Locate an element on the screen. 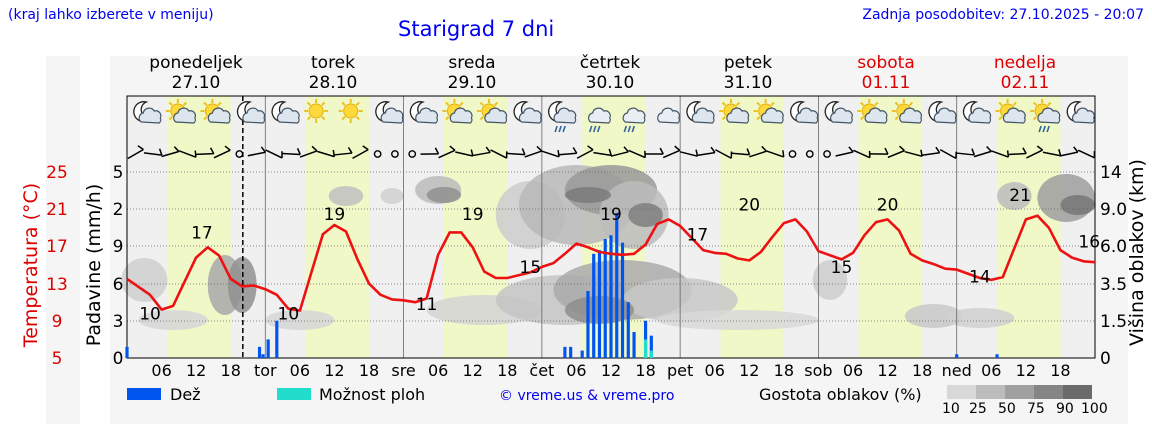  hour-tick: 06 is located at coordinates (438, 370).